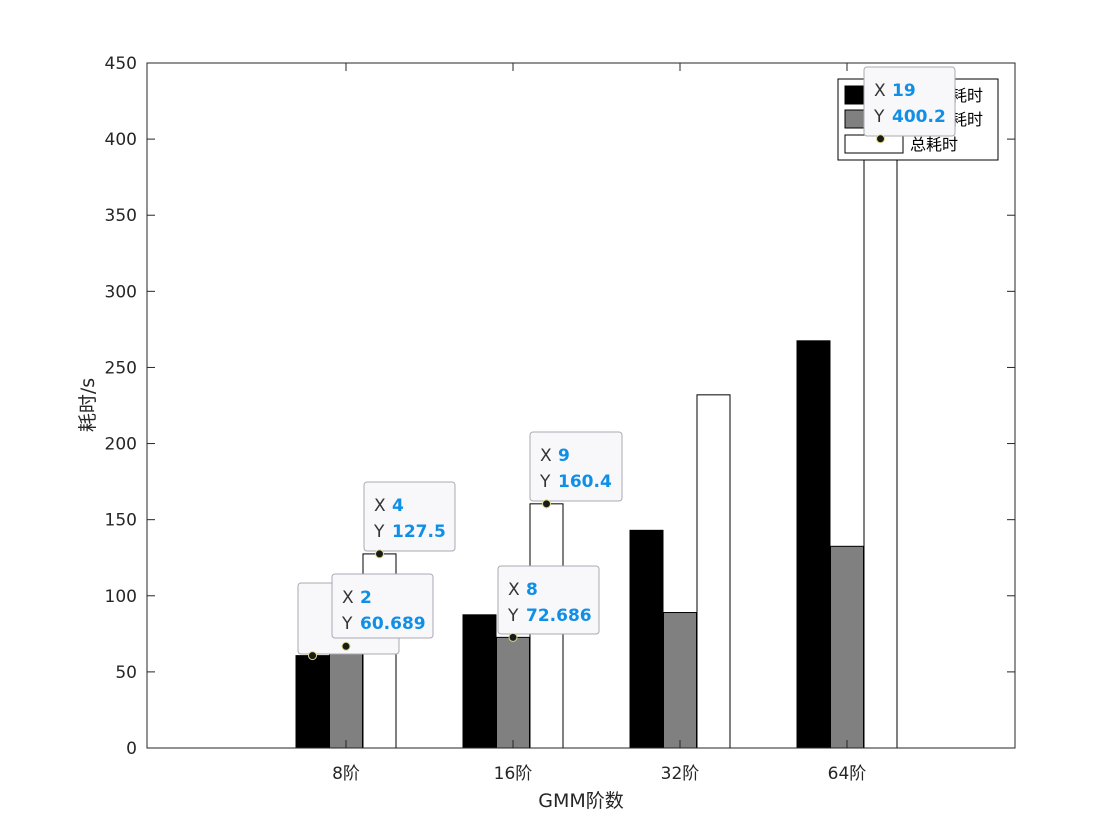  Describe the element at coordinates (967, 119) in the screenshot. I see `legend-label-fragment-2: 耗时` at that location.